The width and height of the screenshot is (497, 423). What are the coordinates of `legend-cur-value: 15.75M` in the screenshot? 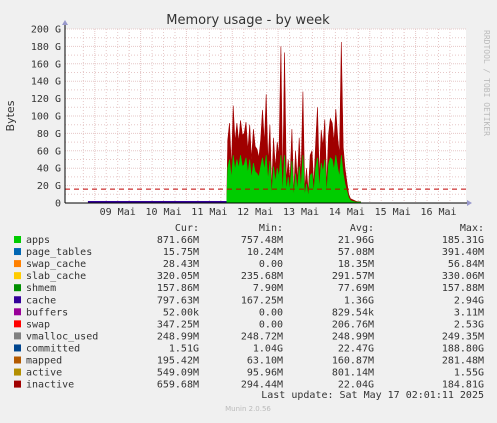 It's located at (181, 252).